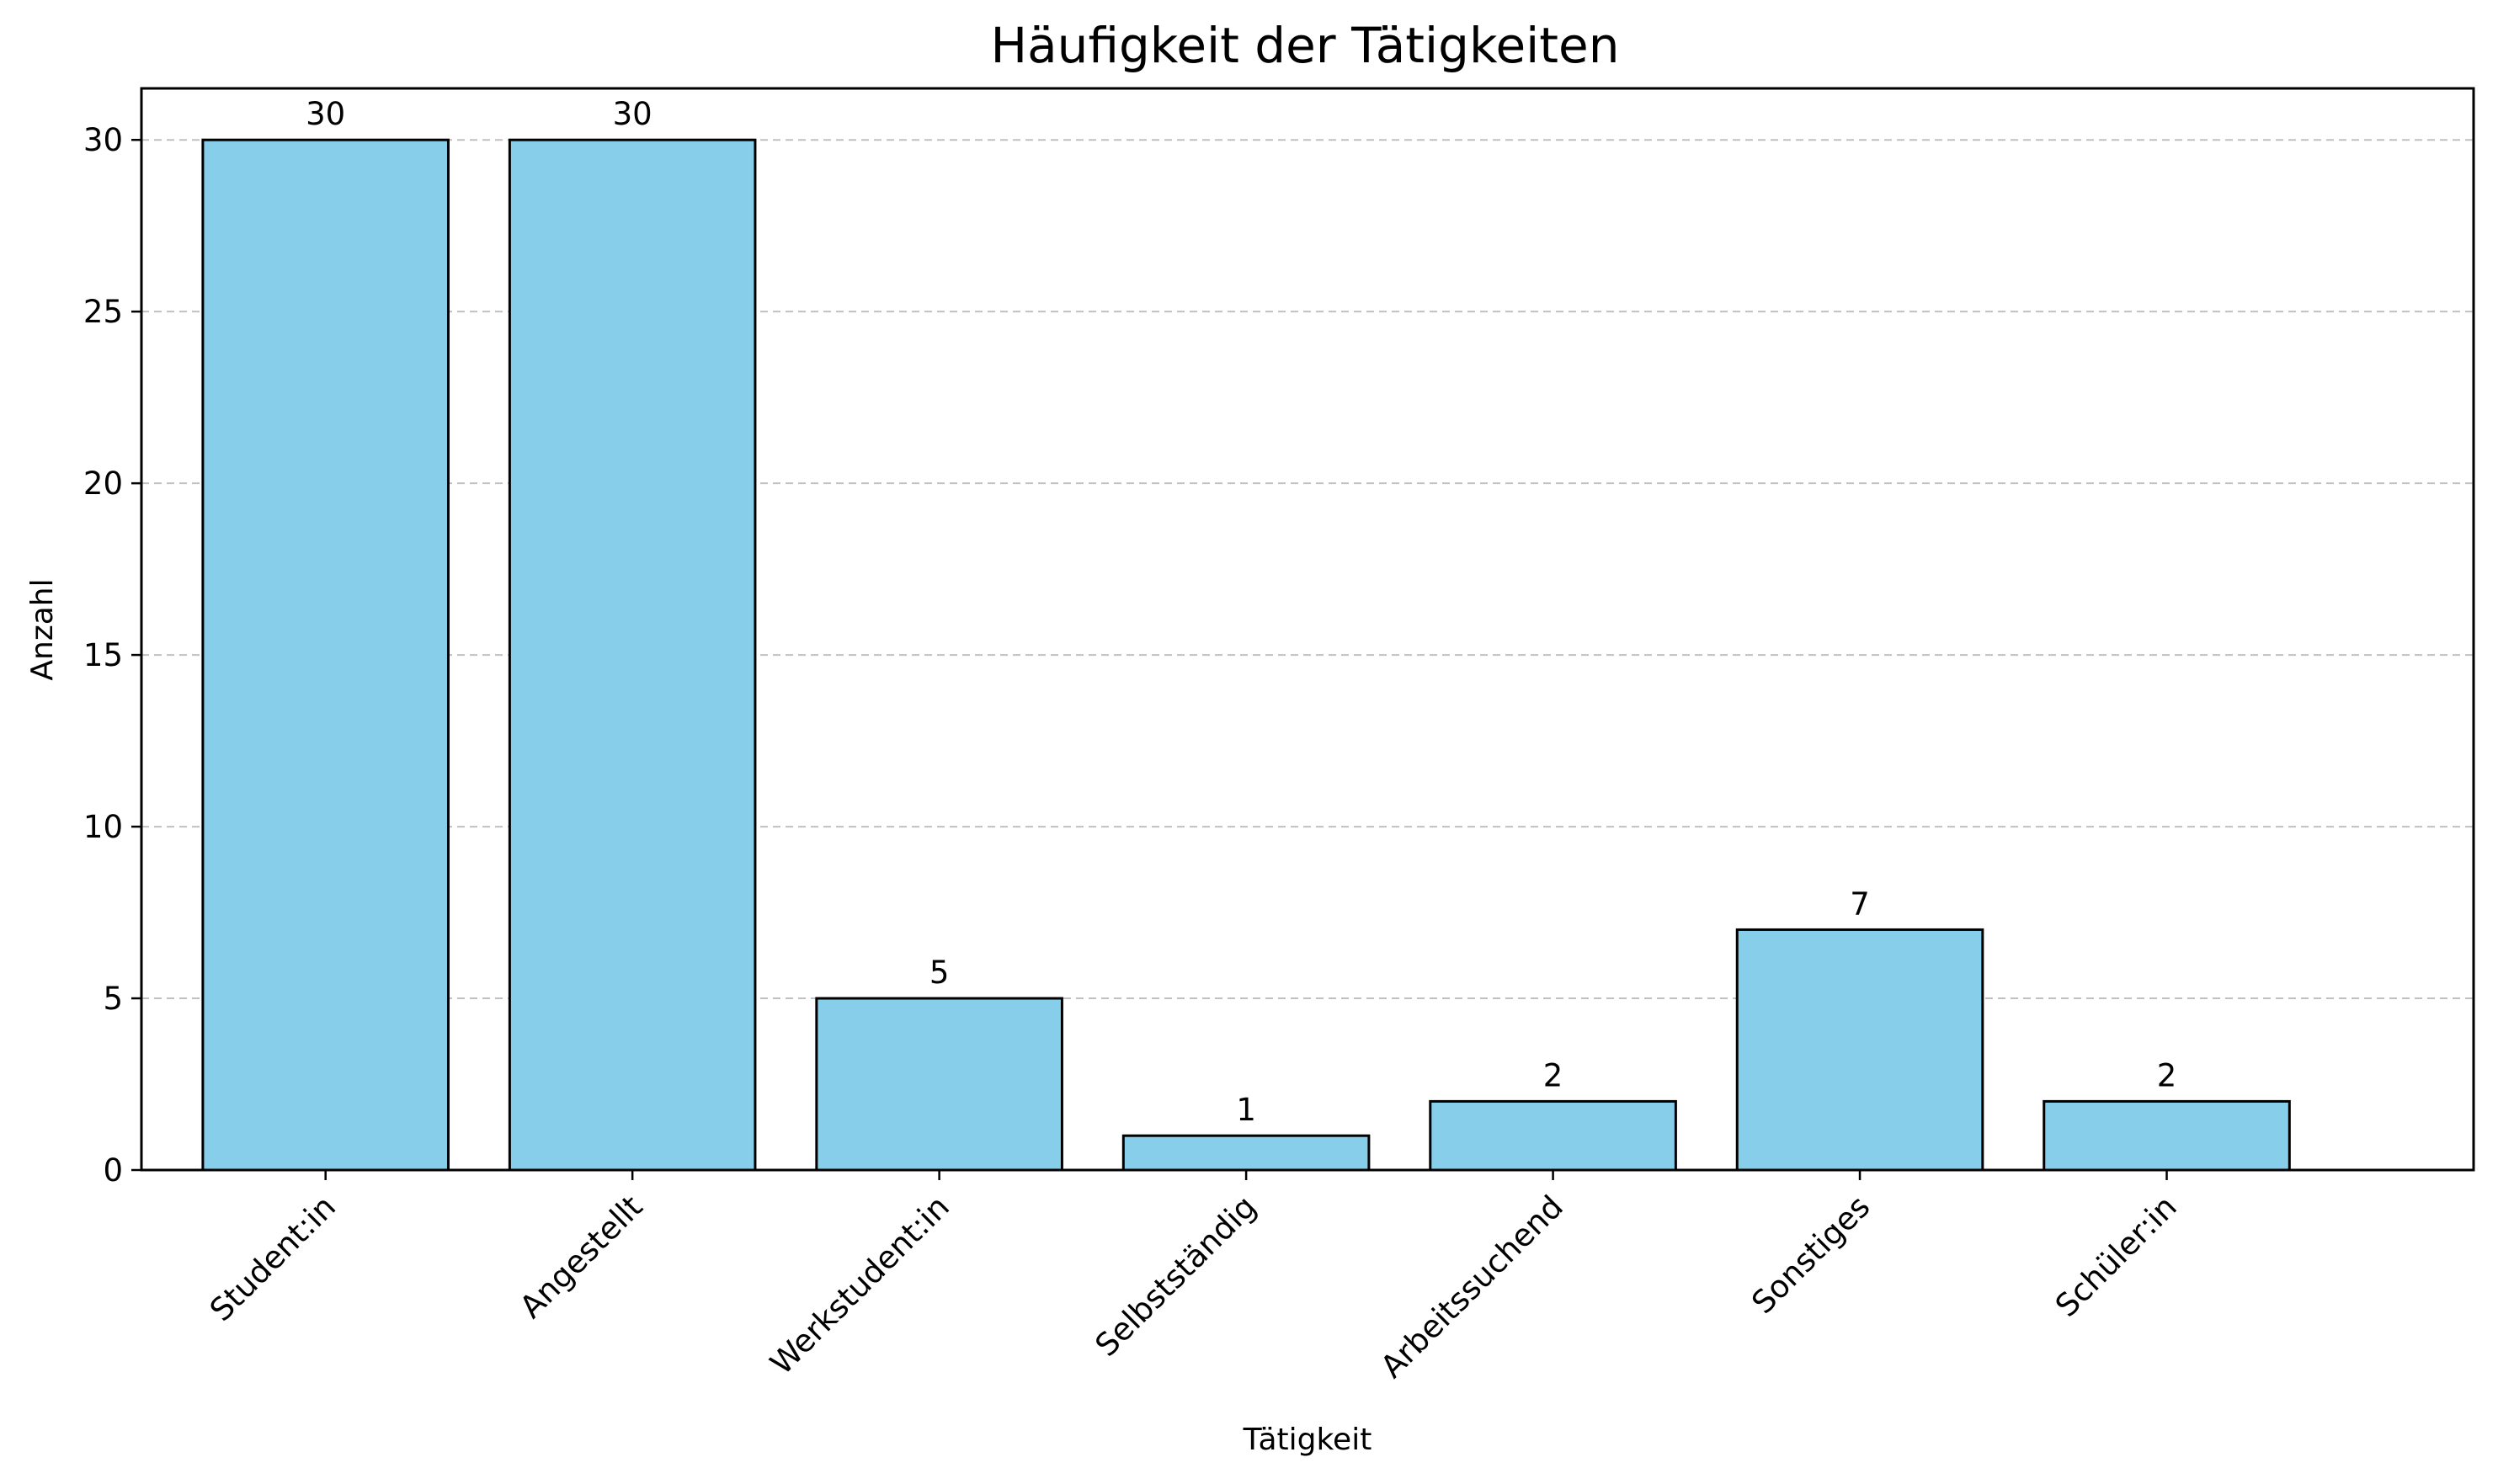  What do you see at coordinates (939, 973) in the screenshot?
I see `data-label: 5` at bounding box center [939, 973].